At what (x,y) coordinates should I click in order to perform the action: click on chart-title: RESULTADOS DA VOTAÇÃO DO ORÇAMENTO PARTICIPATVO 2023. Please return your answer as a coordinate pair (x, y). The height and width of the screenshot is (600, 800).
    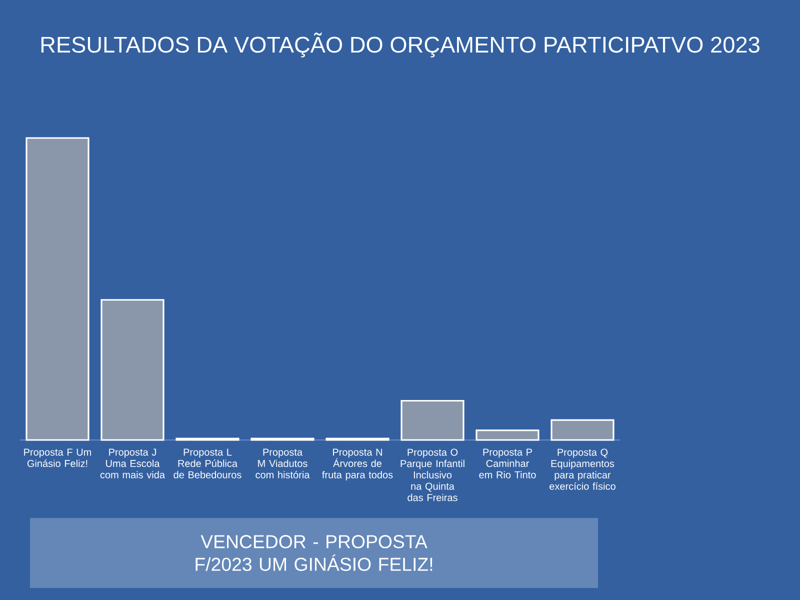
    Looking at the image, I should click on (400, 45).